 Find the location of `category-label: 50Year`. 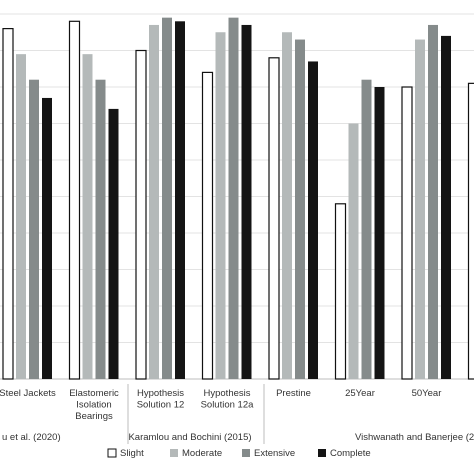

category-label: 50Year is located at coordinates (427, 393).